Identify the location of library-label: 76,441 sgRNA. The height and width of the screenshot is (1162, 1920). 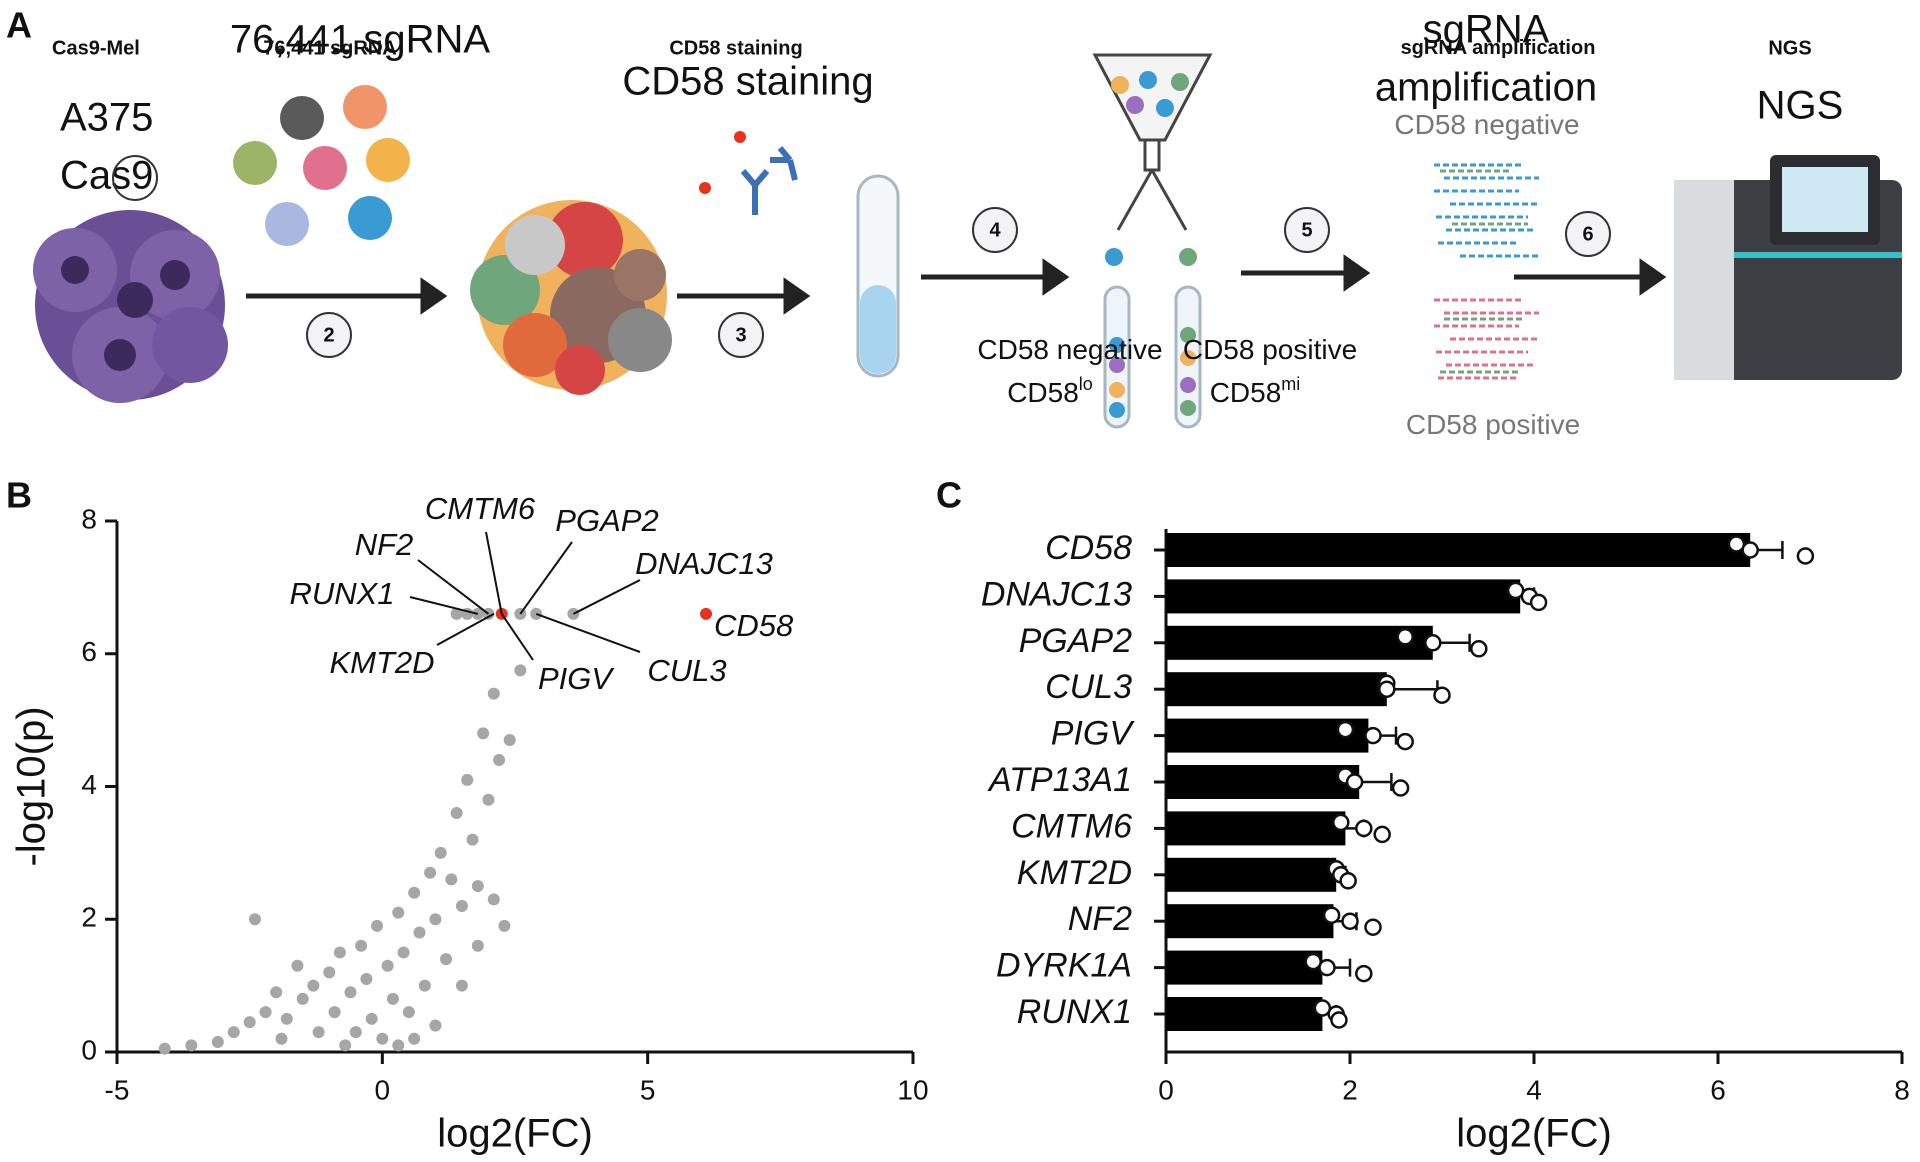
(360, 40).